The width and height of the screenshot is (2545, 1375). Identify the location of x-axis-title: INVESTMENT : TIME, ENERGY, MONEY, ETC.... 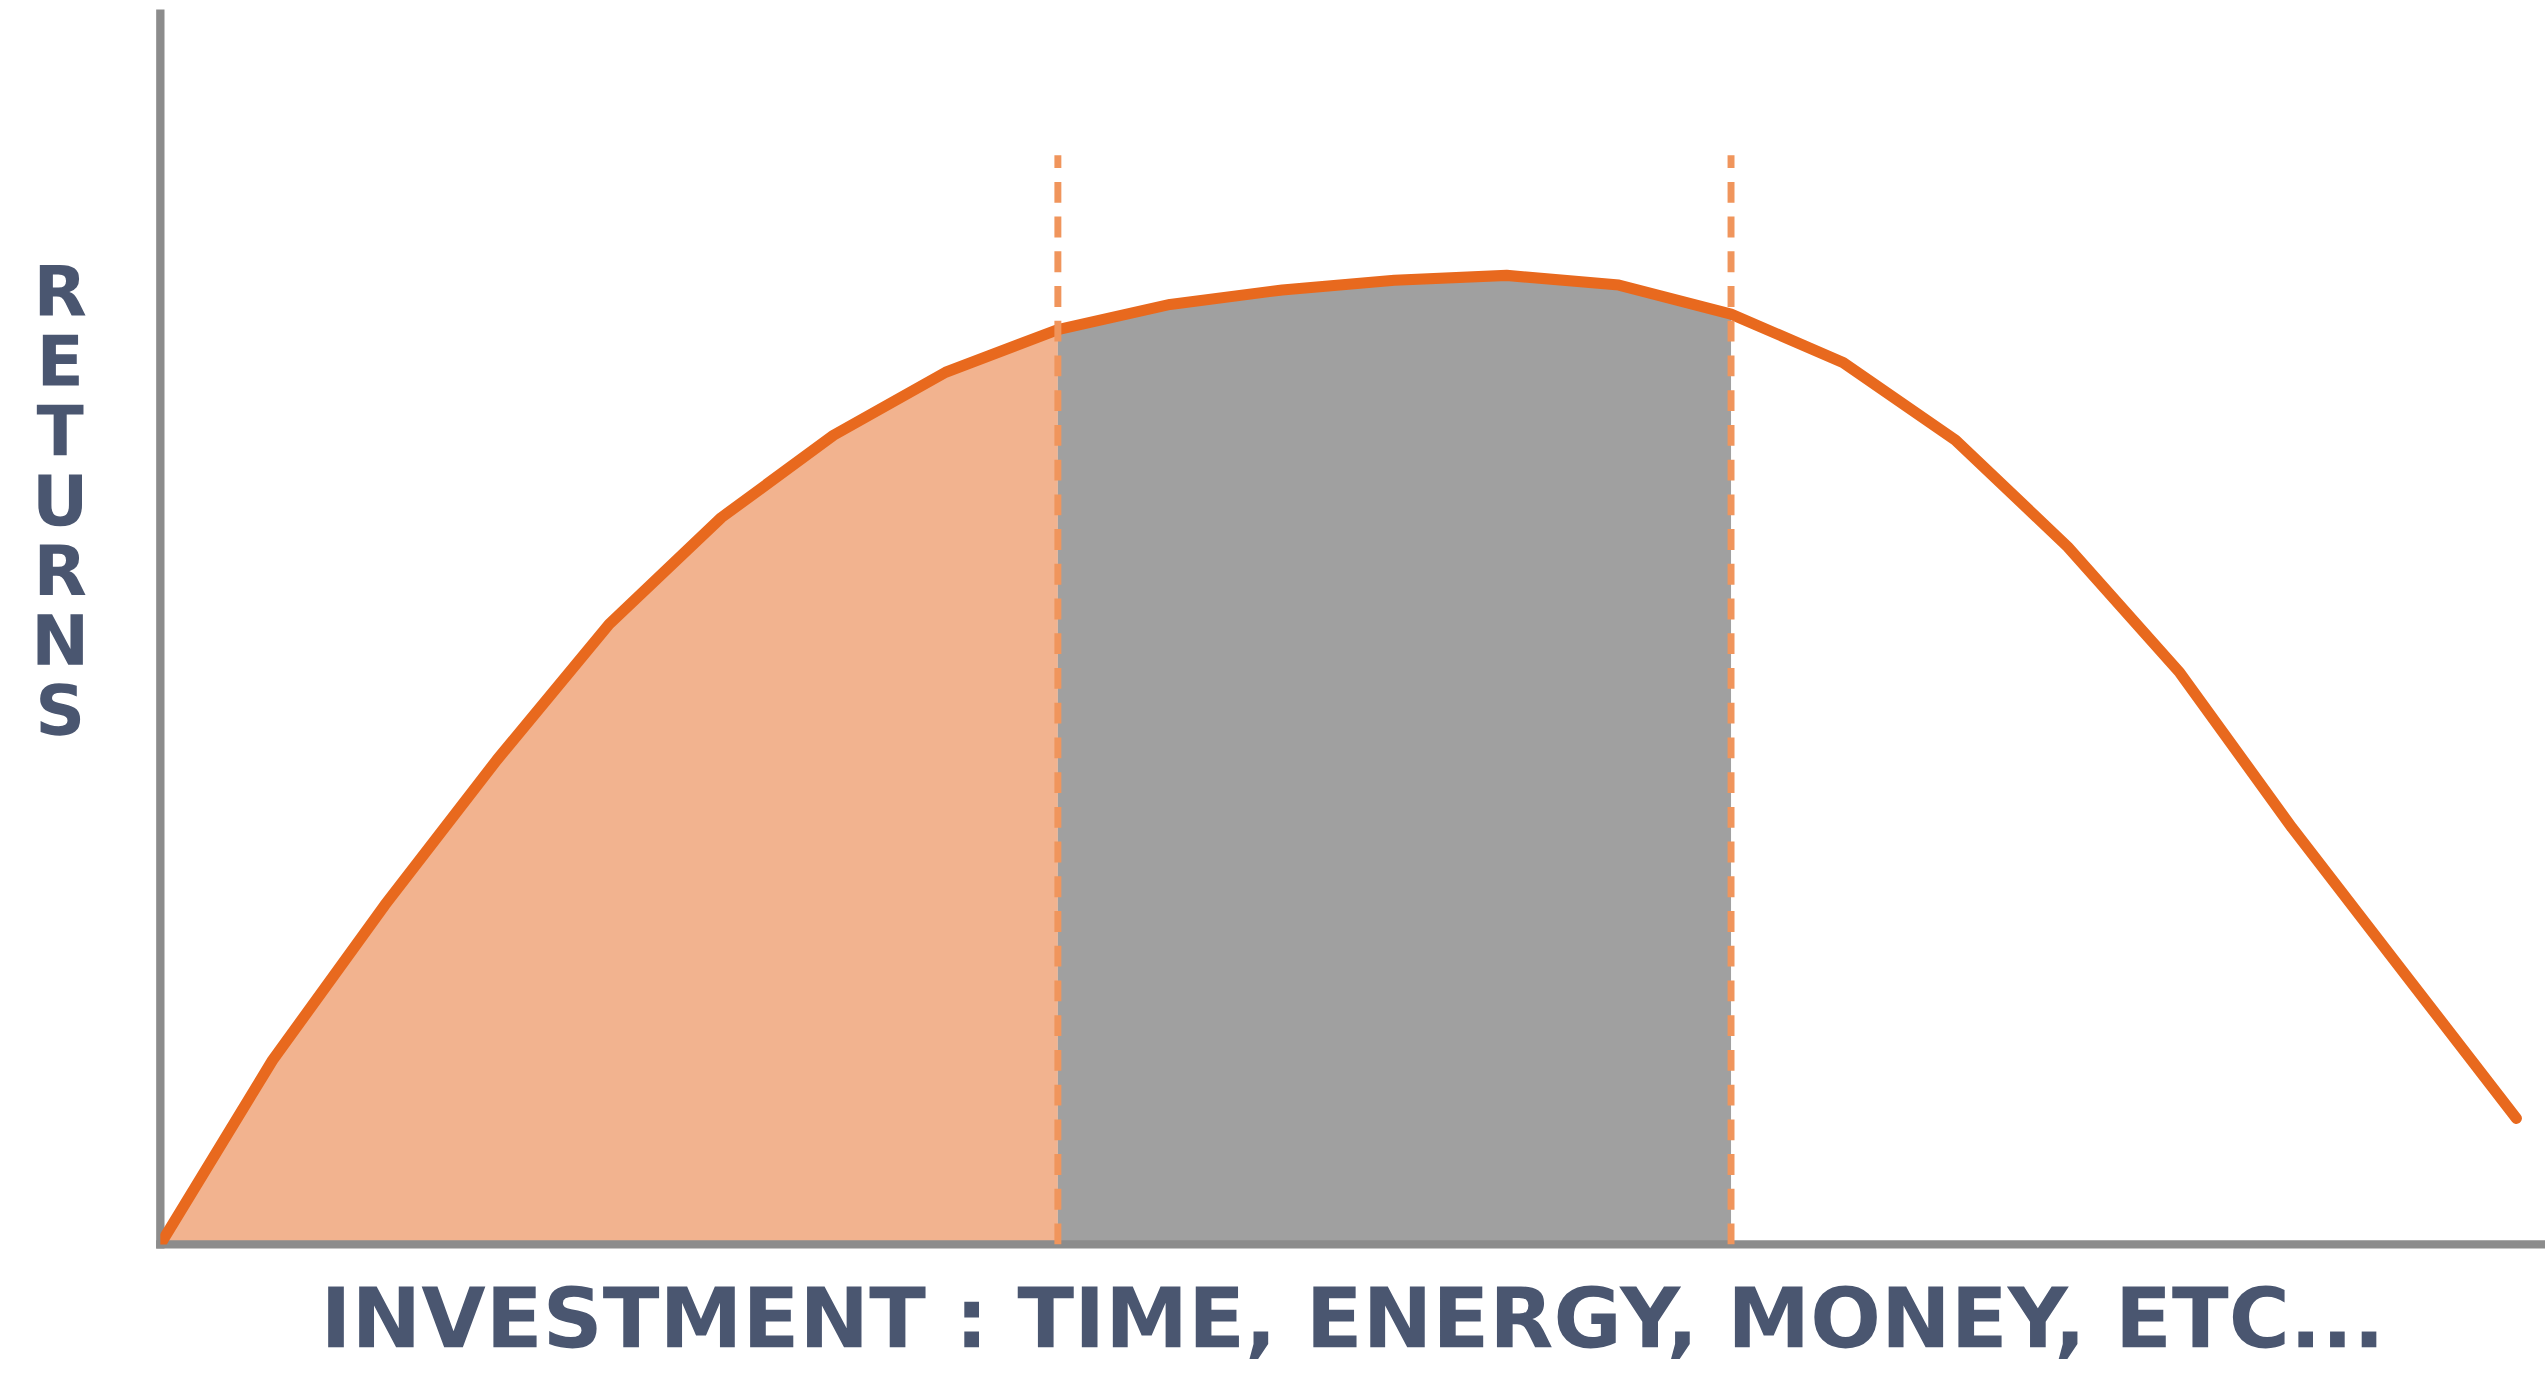
(1352, 1322).